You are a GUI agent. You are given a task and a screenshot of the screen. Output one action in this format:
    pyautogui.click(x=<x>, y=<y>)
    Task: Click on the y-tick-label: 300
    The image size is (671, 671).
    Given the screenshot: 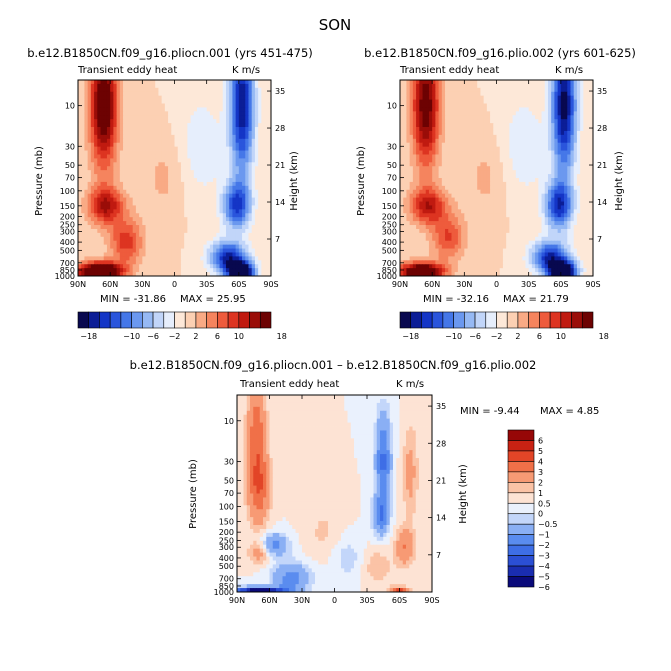 What is the action you would take?
    pyautogui.click(x=67, y=231)
    